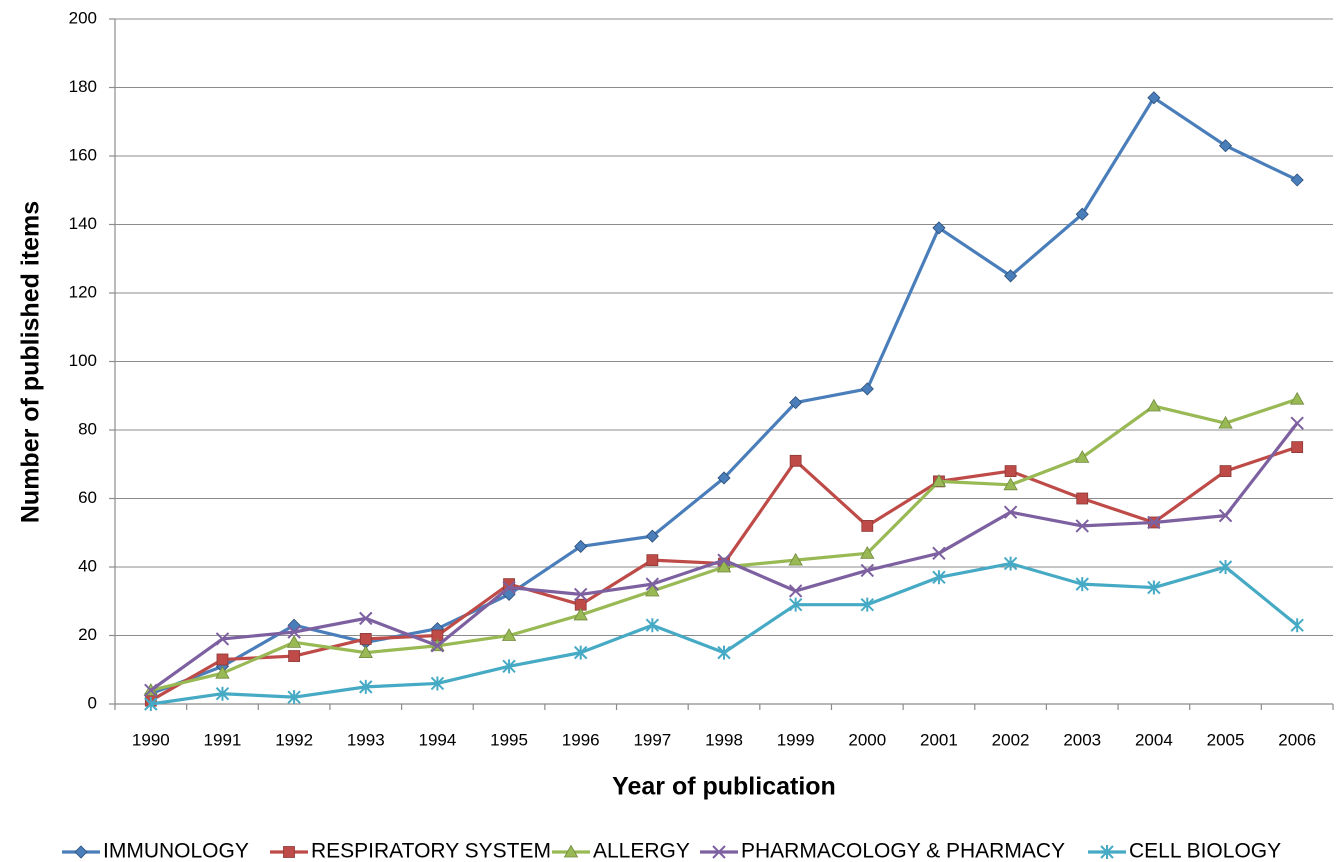 This screenshot has height=862, width=1339. What do you see at coordinates (87, 497) in the screenshot?
I see `y-tick-label: 60` at bounding box center [87, 497].